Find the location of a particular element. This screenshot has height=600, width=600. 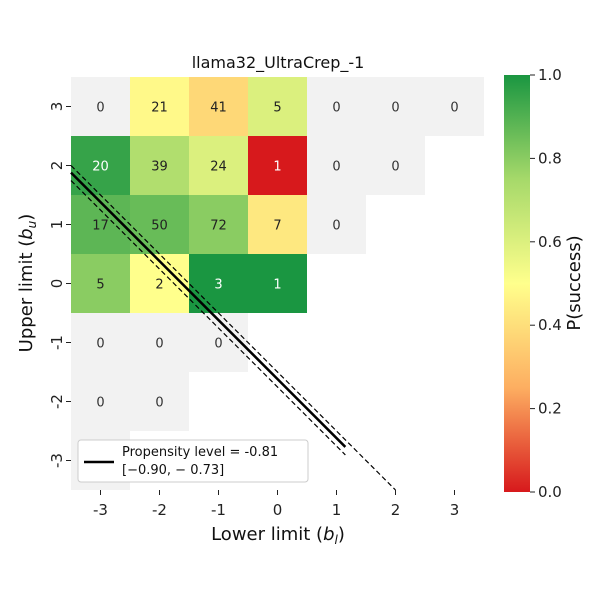

colorbar-tick-label: 0.2 is located at coordinates (550, 409).